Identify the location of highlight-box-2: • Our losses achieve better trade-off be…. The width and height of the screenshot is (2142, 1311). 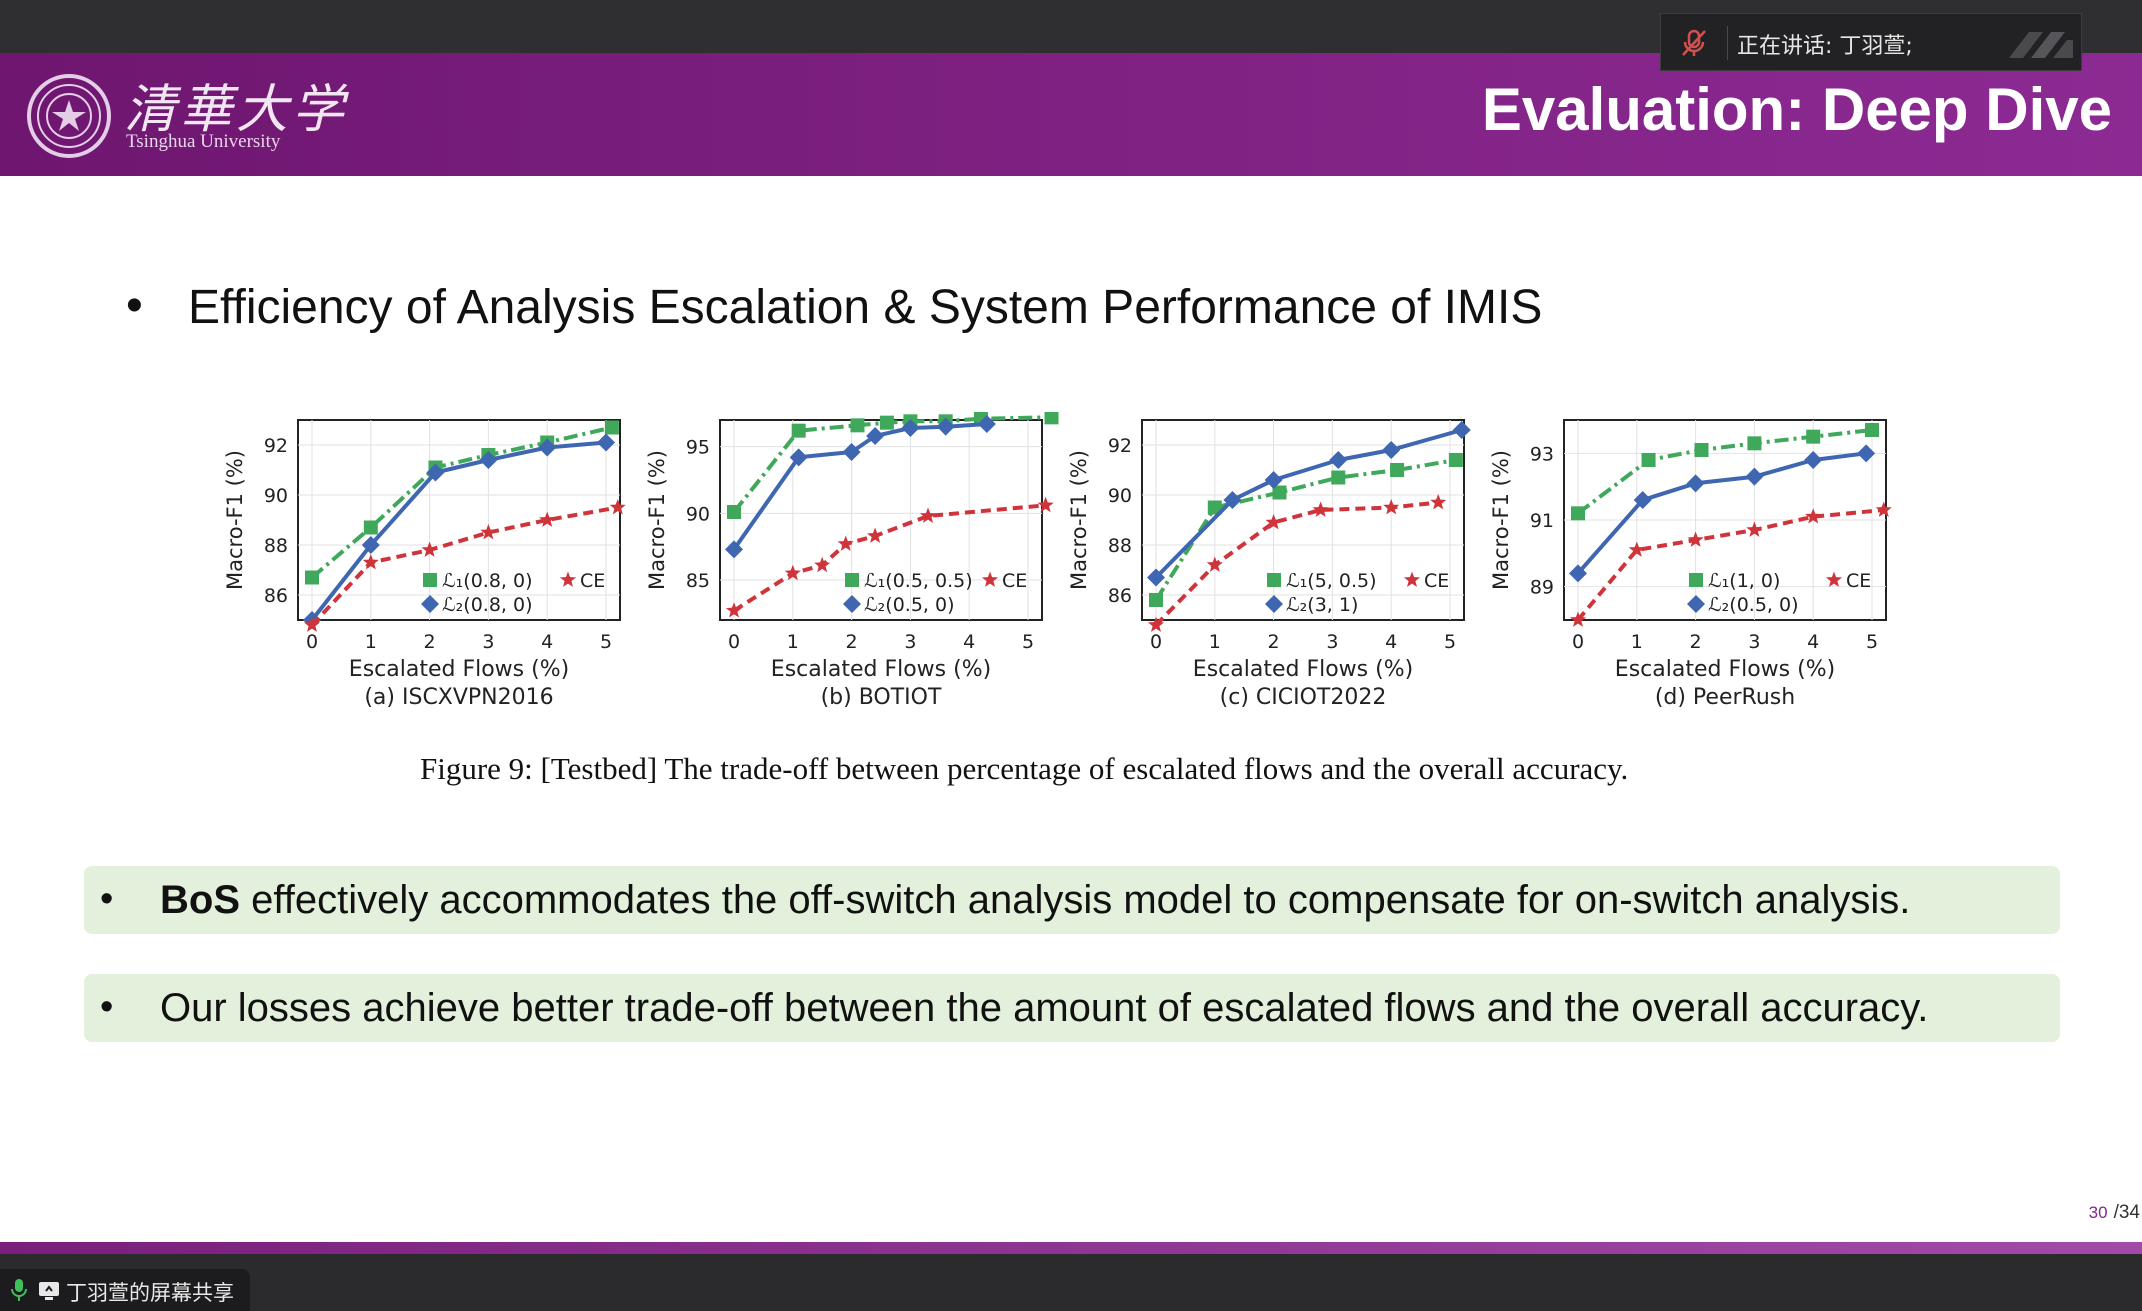
(1072, 1008).